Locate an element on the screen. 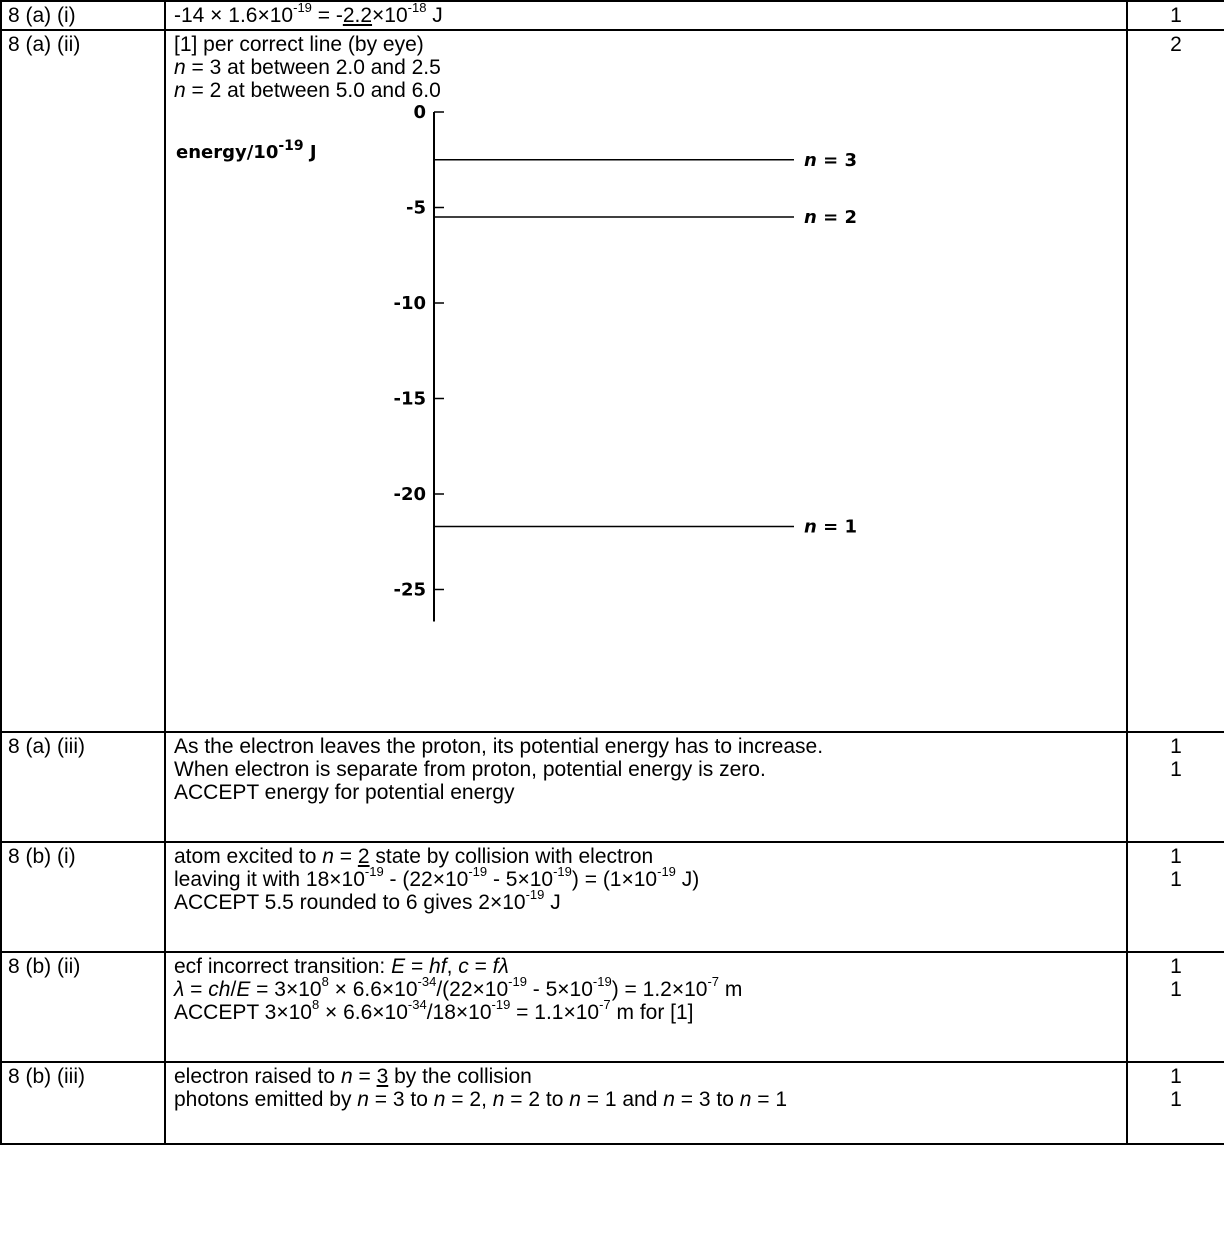  answer-line: [1] per correct line (by eye) is located at coordinates (299, 44).